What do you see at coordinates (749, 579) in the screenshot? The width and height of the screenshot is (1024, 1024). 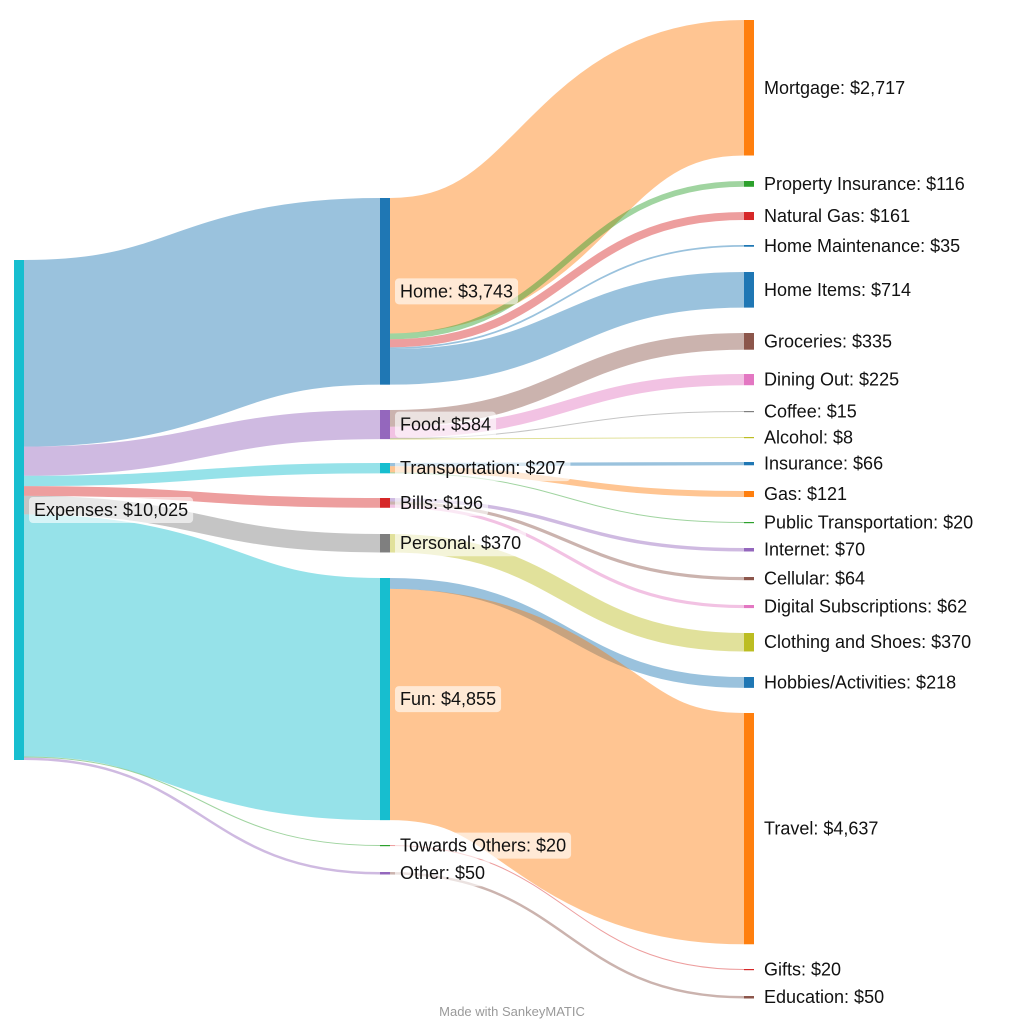 I see `node-cellular` at bounding box center [749, 579].